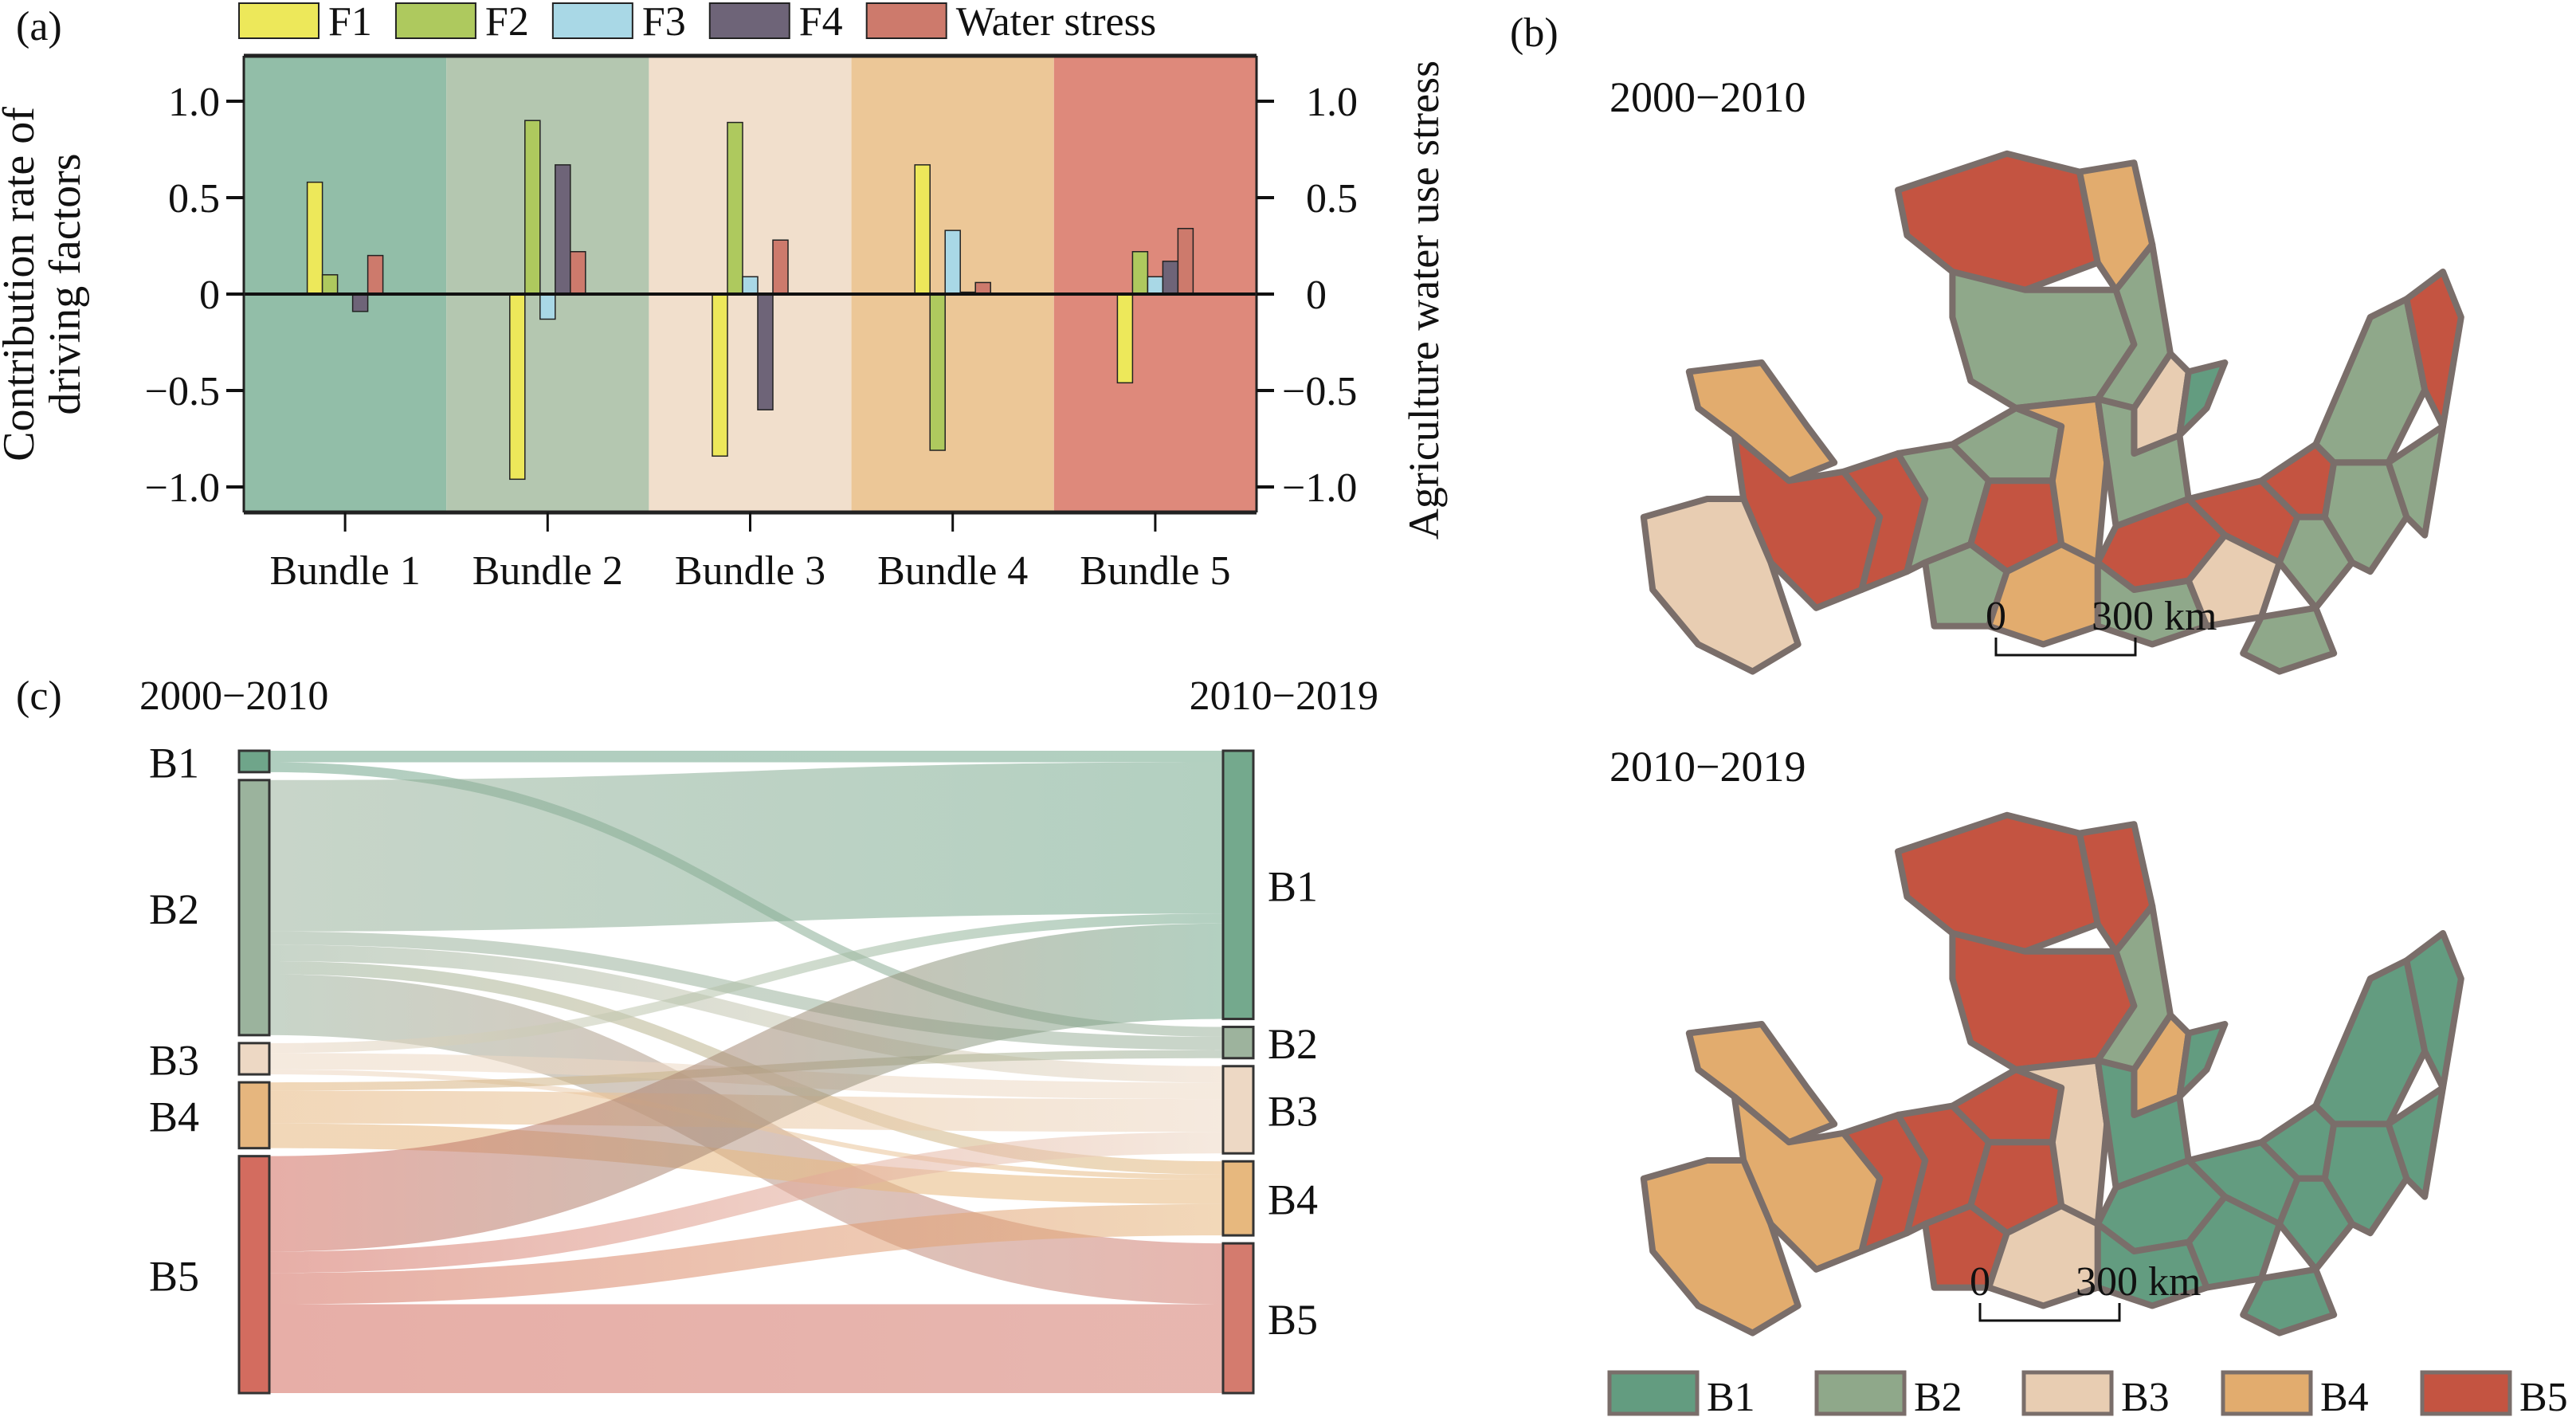 Image resolution: width=2576 pixels, height=1417 pixels. Describe the element at coordinates (435, 20) in the screenshot. I see `legend-swatch-f2` at that location.